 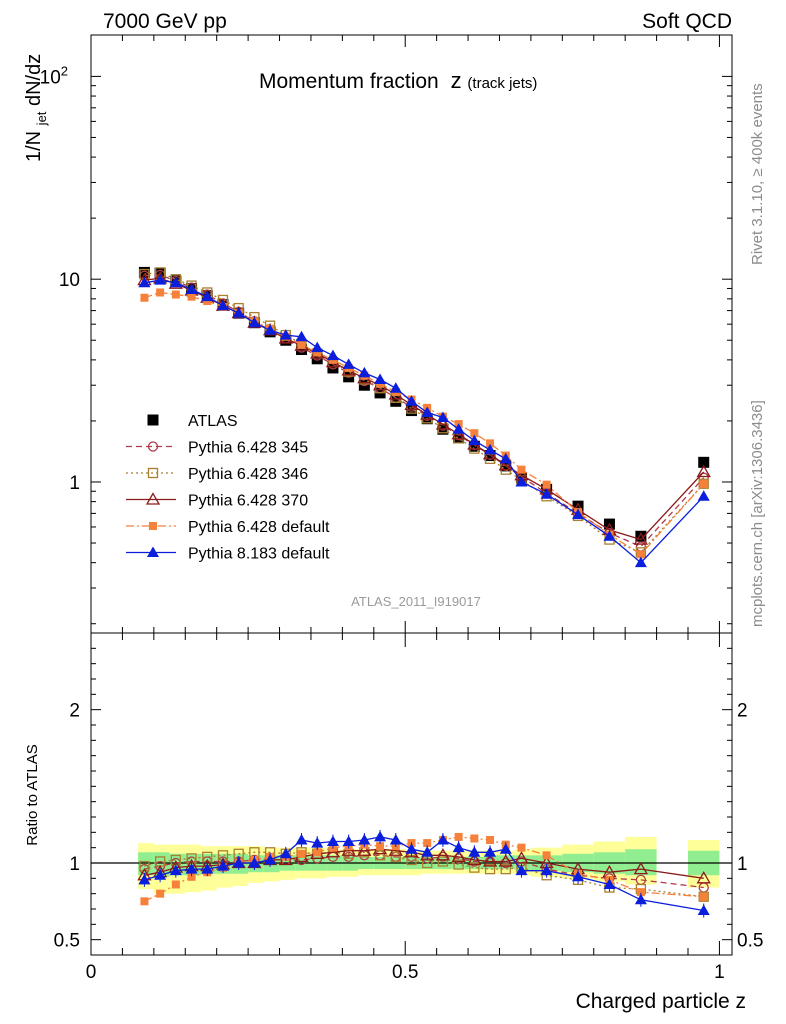 What do you see at coordinates (502, 83) in the screenshot?
I see `plot-title-sub: (track jets)` at bounding box center [502, 83].